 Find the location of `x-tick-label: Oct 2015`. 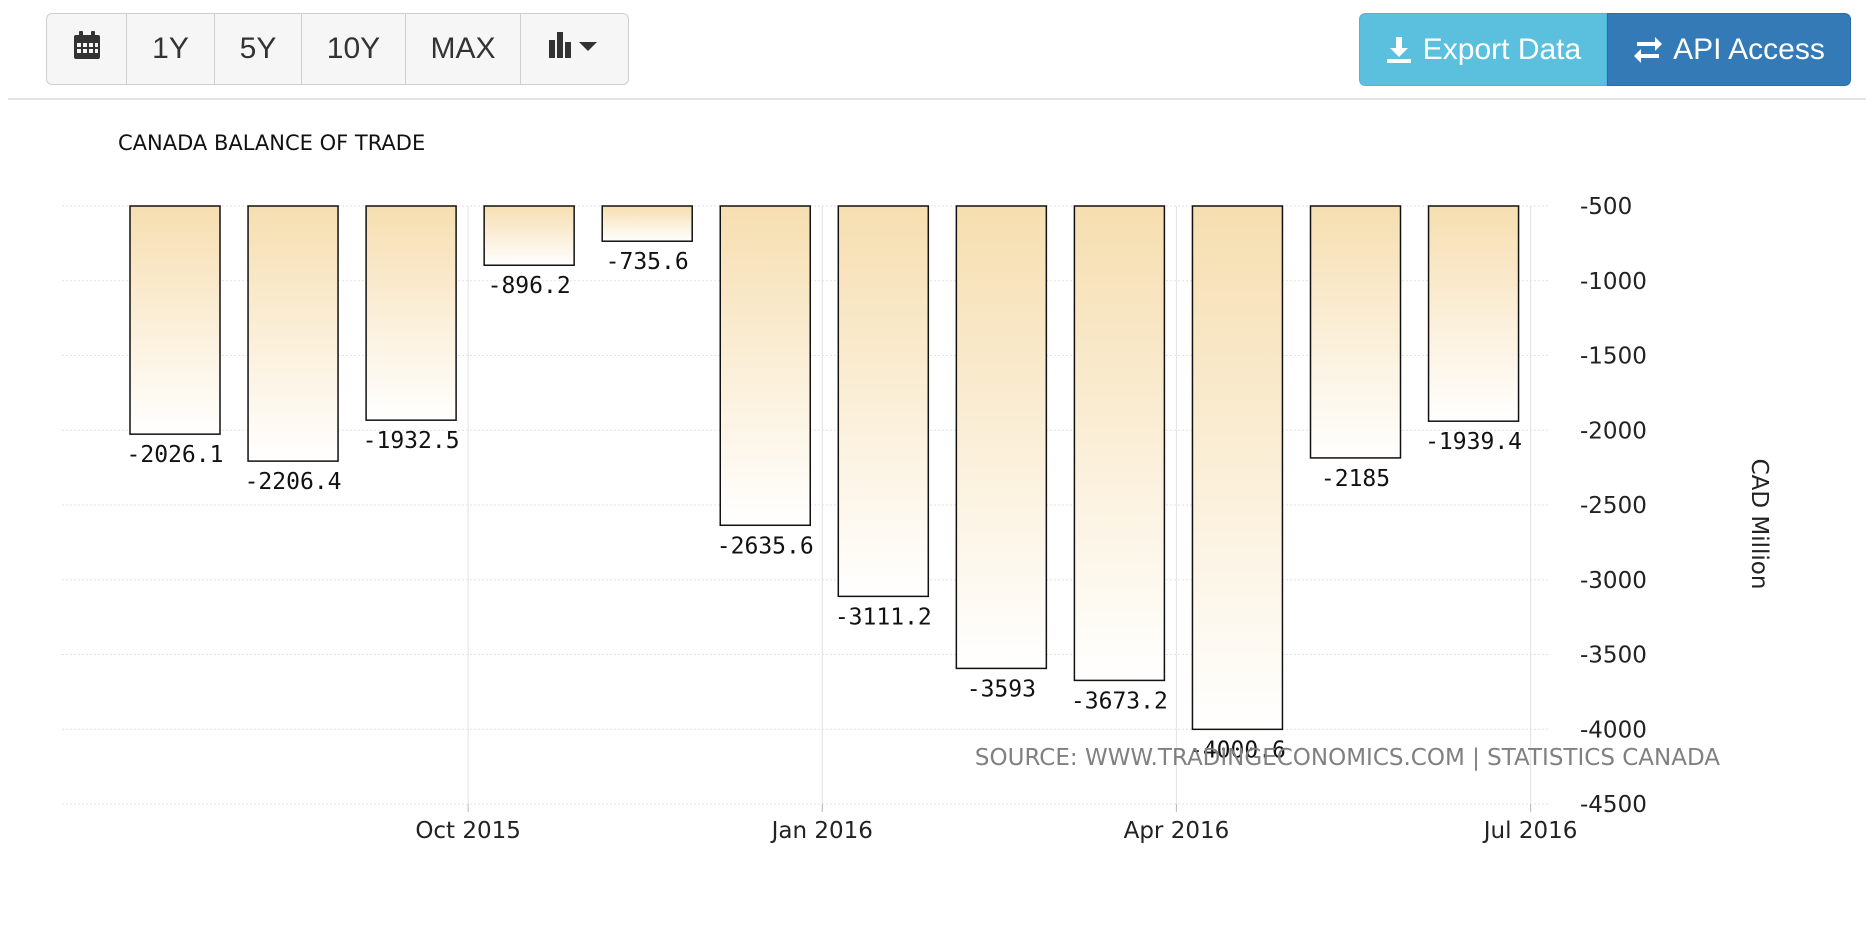

x-tick-label: Oct 2015 is located at coordinates (468, 831).